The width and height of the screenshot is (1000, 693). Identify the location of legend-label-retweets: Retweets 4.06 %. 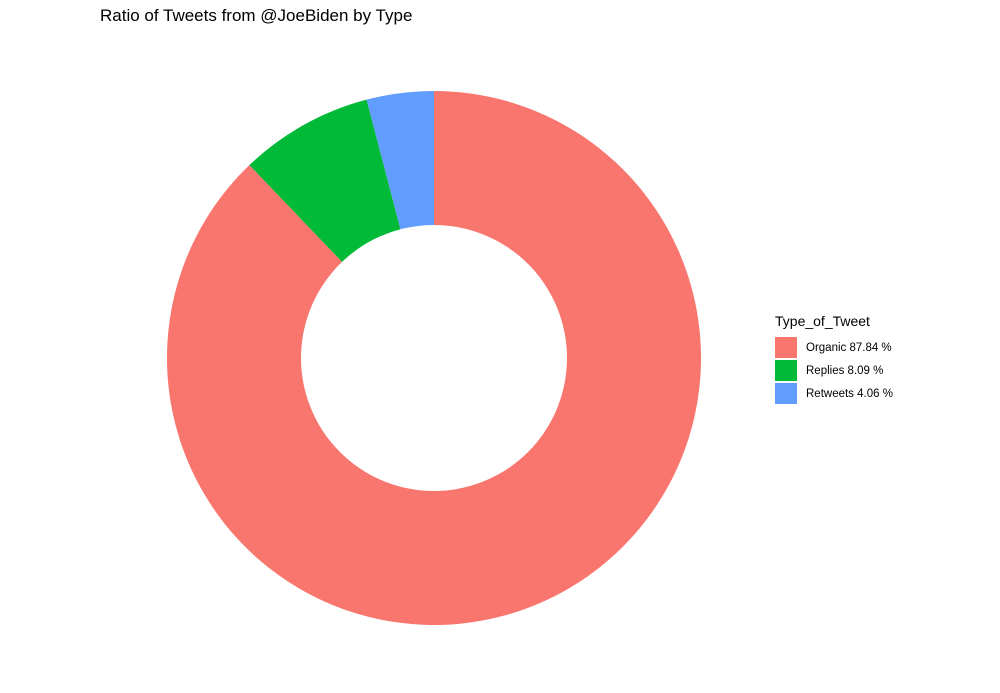
(849, 393).